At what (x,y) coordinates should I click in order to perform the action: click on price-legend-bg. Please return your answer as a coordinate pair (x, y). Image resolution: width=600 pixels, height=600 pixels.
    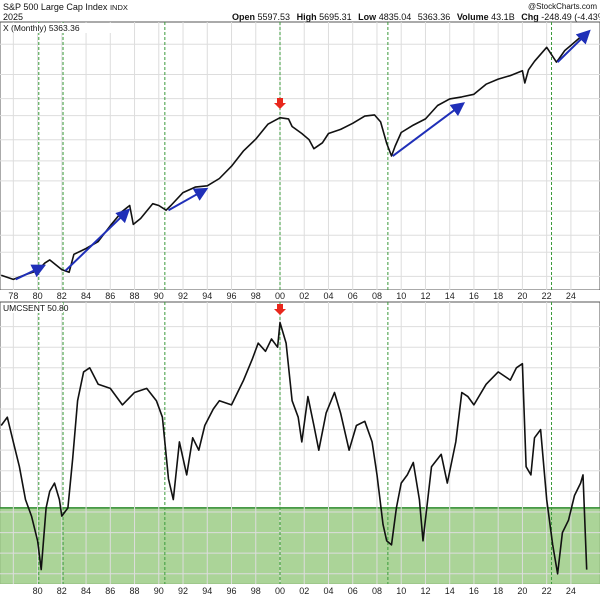
    Looking at the image, I should click on (58, 28).